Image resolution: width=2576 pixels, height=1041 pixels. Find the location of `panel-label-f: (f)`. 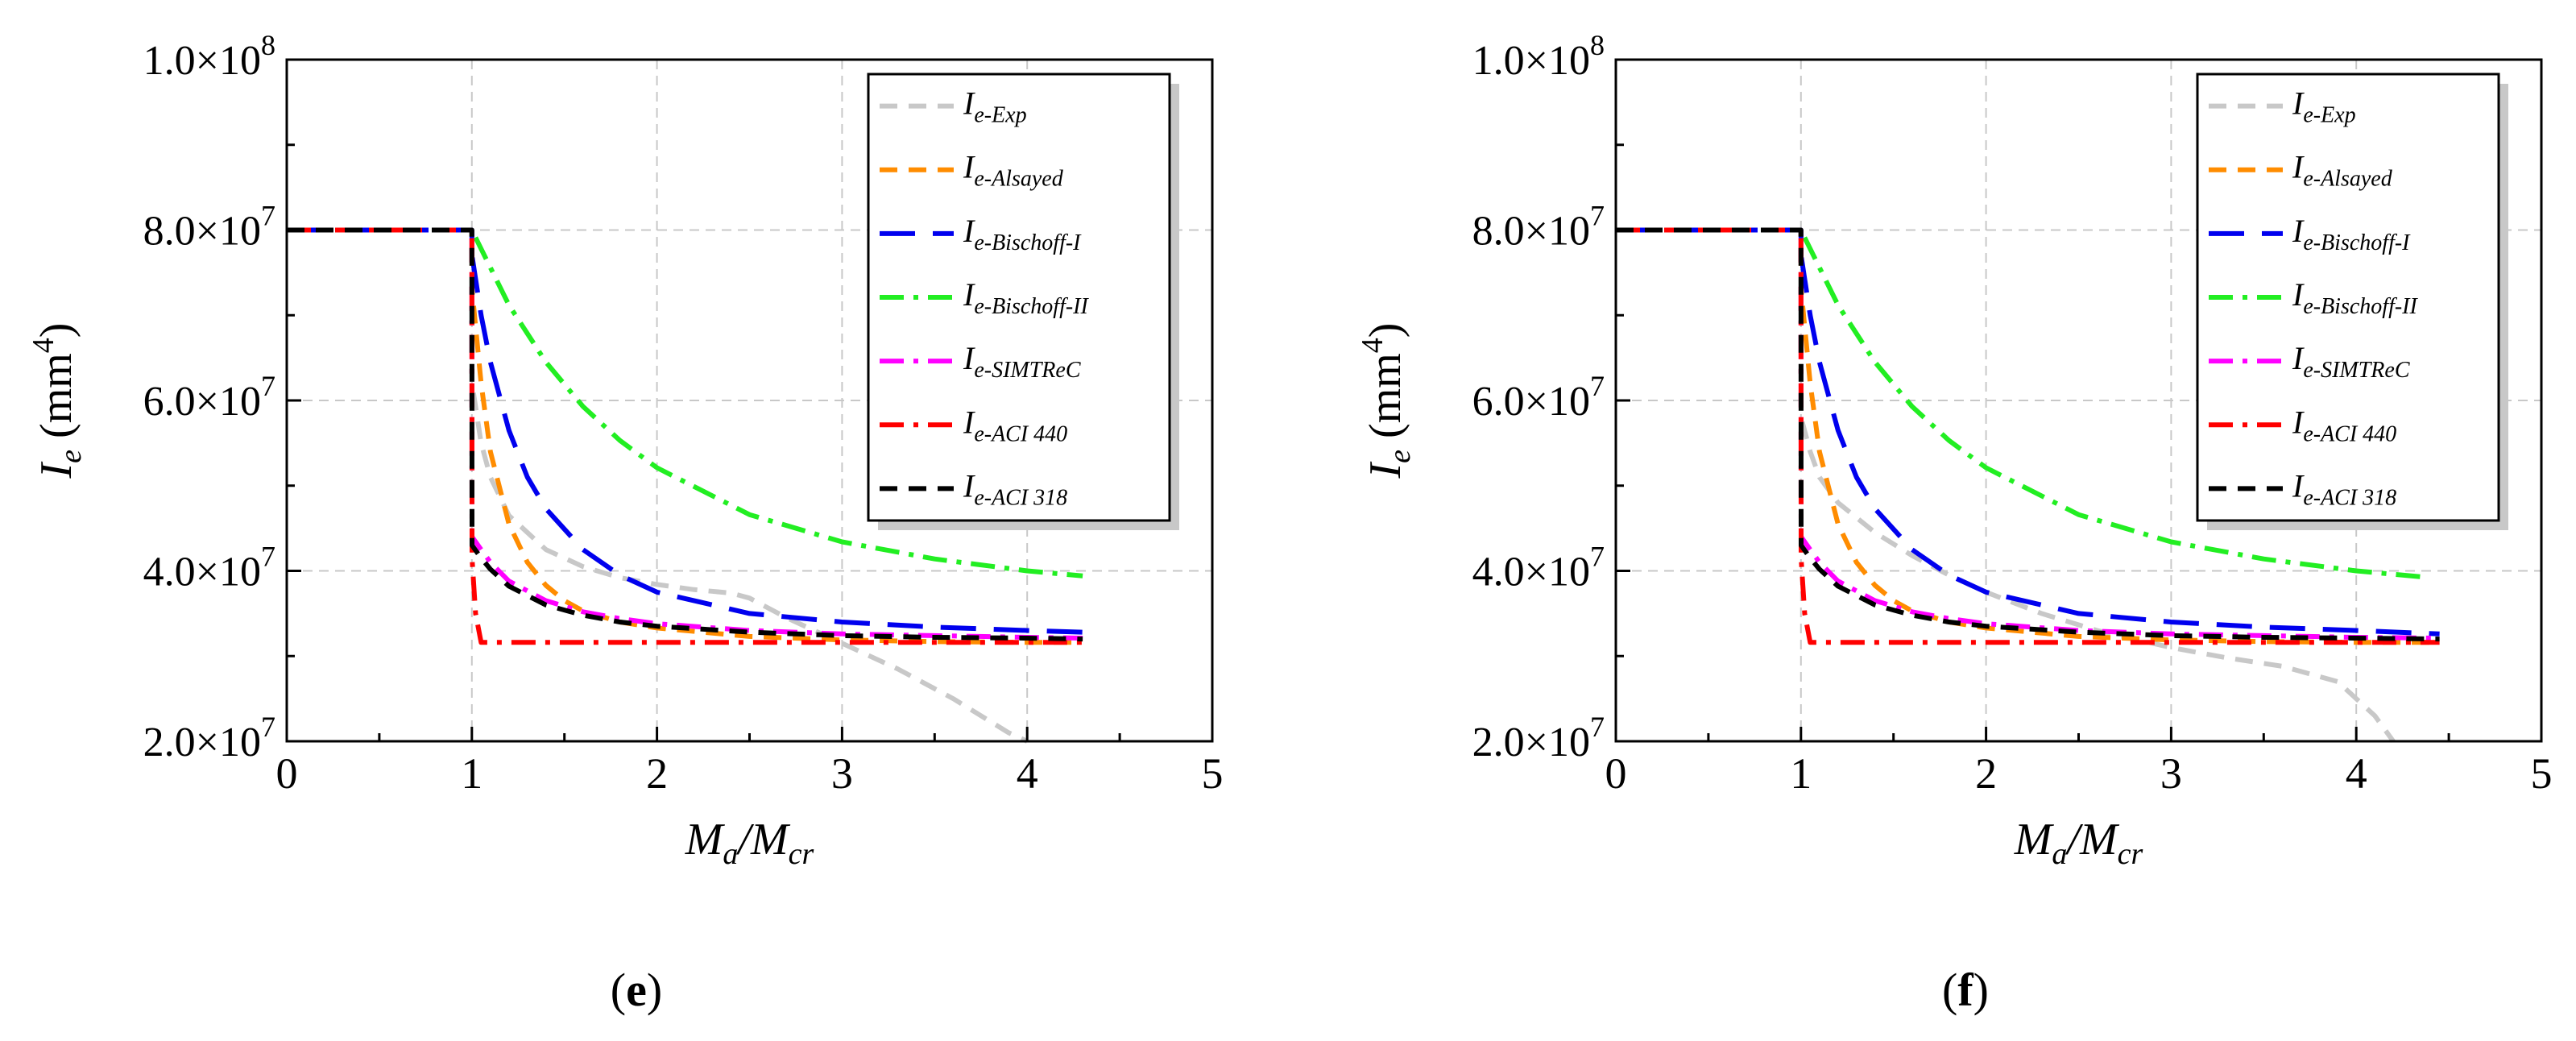

panel-label-f: (f) is located at coordinates (1965, 990).